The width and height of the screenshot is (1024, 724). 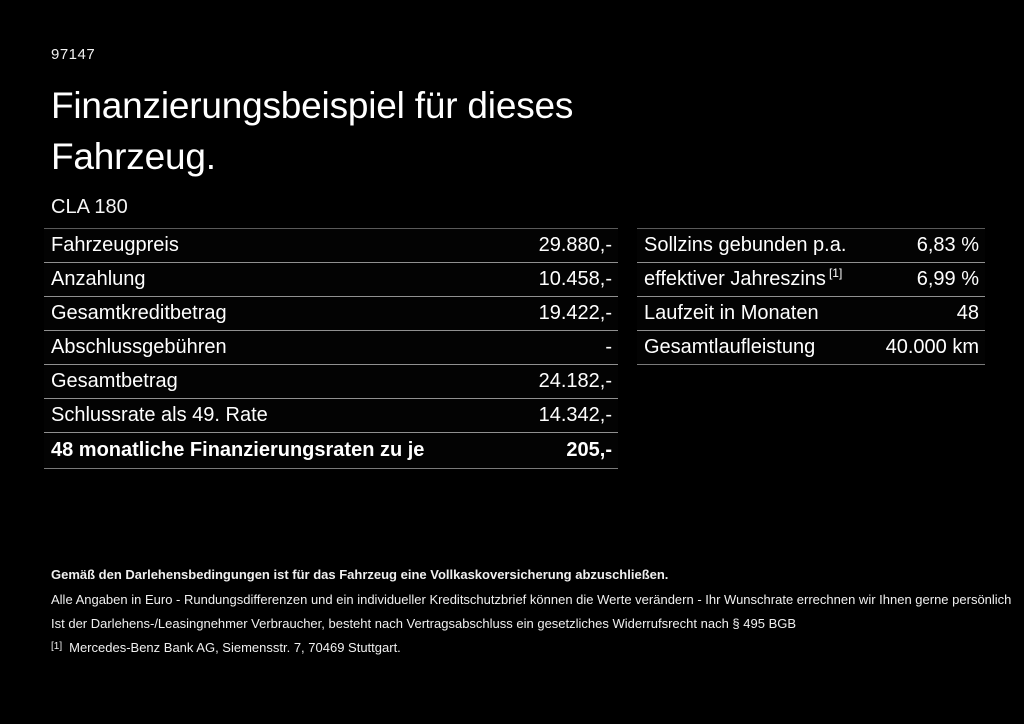 I want to click on finance-row-label: Anzahlung, so click(x=98, y=279).